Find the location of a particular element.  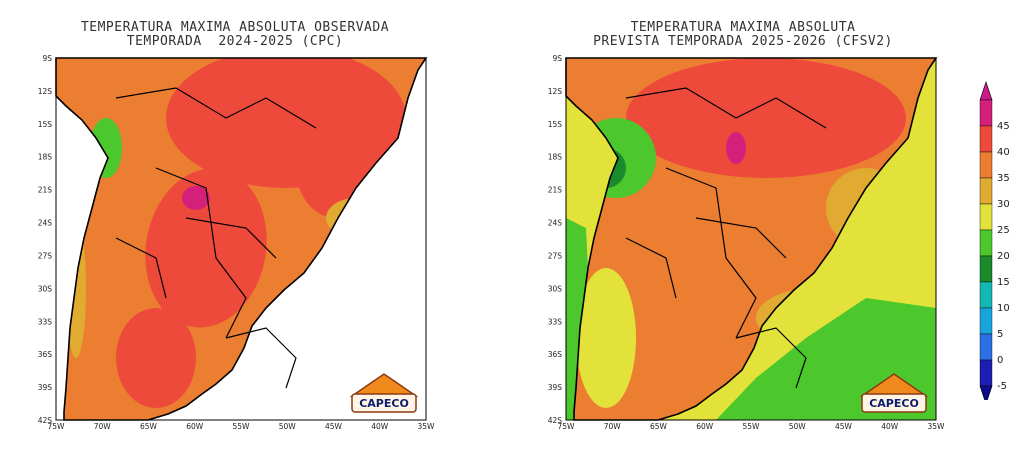

map-title-line1: TEMPERATURA MAXIMA ABSOLUTA OBSERVADA is located at coordinates (235, 27).